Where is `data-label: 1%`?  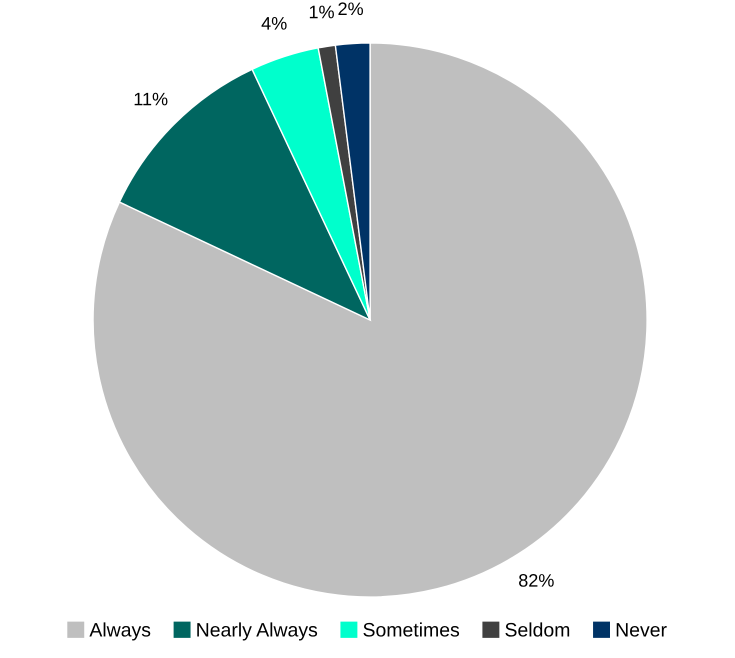
data-label: 1% is located at coordinates (322, 12).